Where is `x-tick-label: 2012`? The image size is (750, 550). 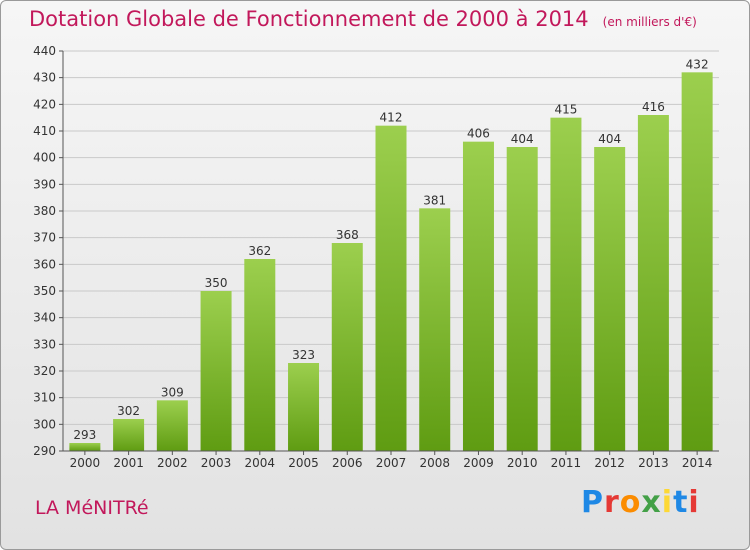
x-tick-label: 2012 is located at coordinates (609, 463).